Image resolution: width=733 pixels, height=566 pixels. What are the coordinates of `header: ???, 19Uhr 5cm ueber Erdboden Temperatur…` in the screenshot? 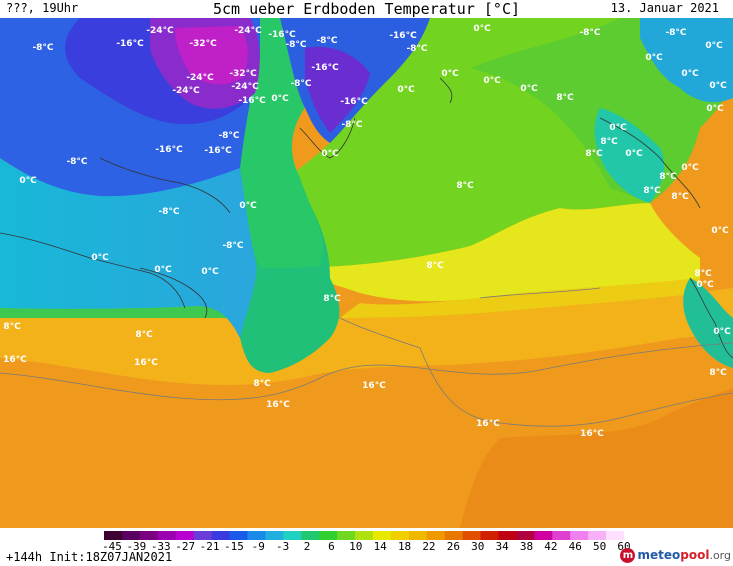 It's located at (366, 9).